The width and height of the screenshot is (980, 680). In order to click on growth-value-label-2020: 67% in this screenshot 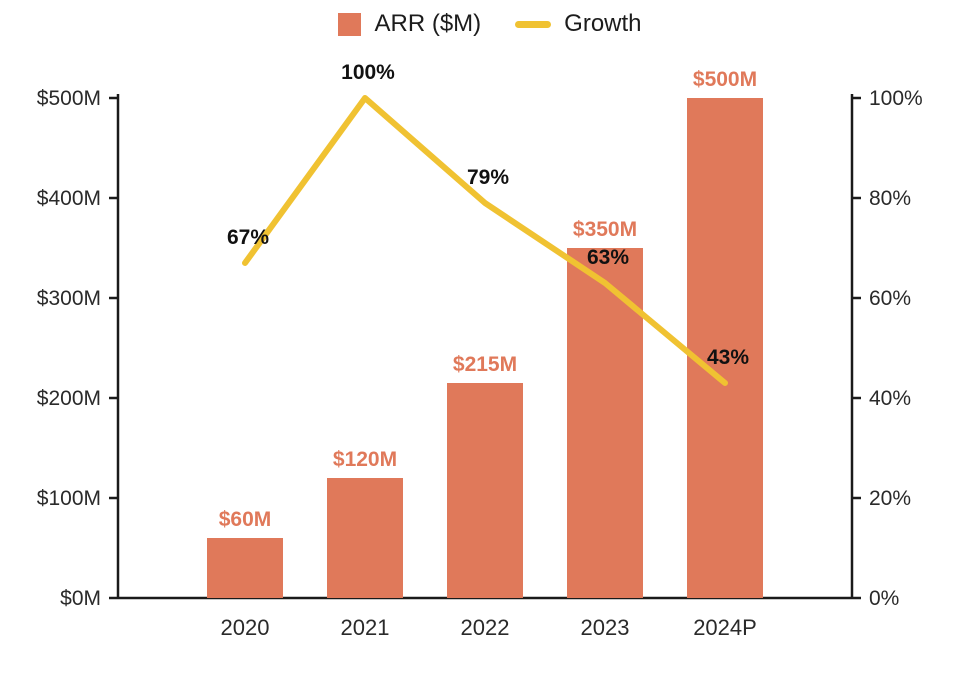, I will do `click(248, 237)`.